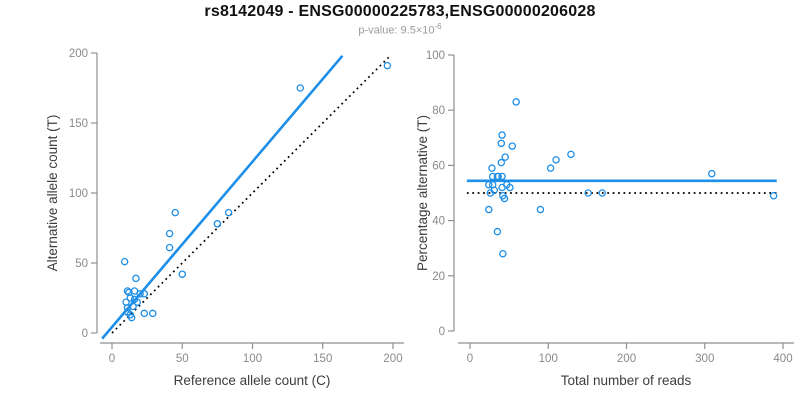 Image resolution: width=800 pixels, height=400 pixels. Describe the element at coordinates (396, 30) in the screenshot. I see `p-value-text: p-value: 9.5×10` at that location.